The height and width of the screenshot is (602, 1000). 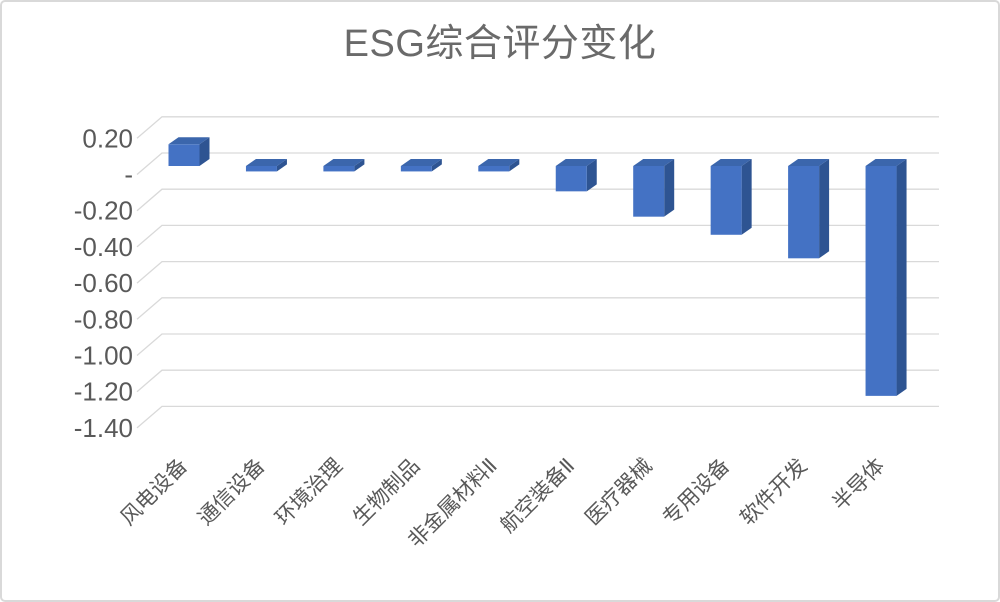 What do you see at coordinates (858, 484) in the screenshot?
I see `category-label: 半导体` at bounding box center [858, 484].